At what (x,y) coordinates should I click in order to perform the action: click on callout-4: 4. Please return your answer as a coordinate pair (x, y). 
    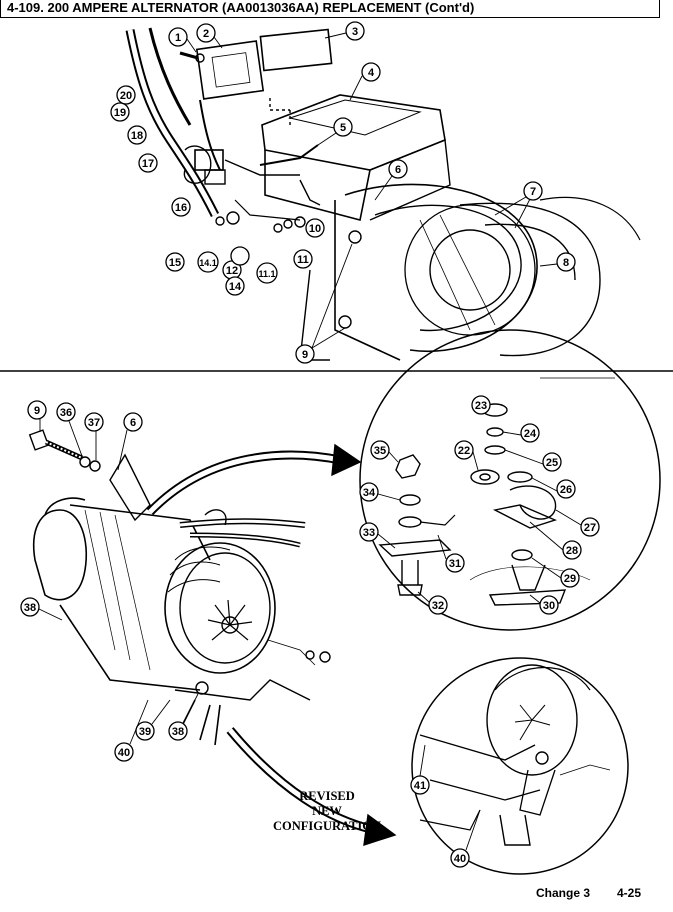
    Looking at the image, I should click on (371, 73).